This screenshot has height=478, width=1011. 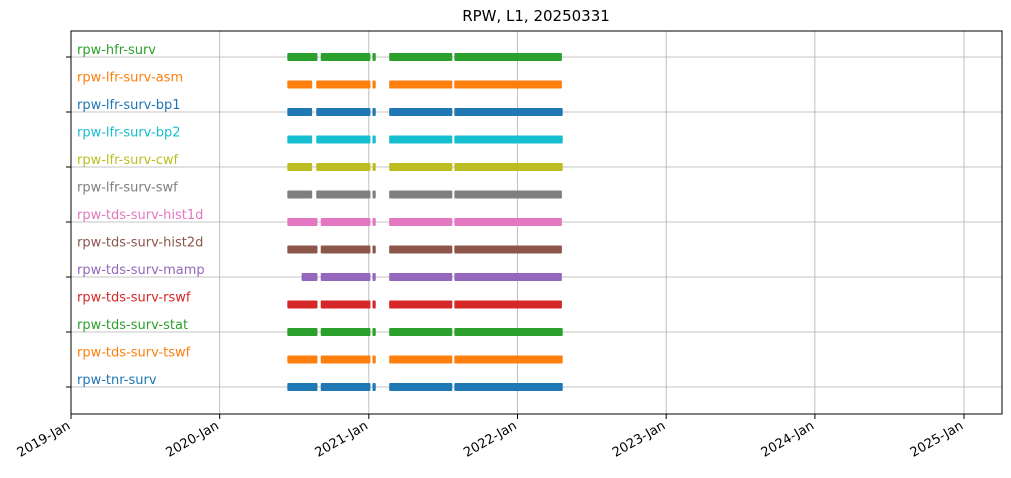 I want to click on series-label: rpw-tds-surv-stat, so click(x=132, y=325).